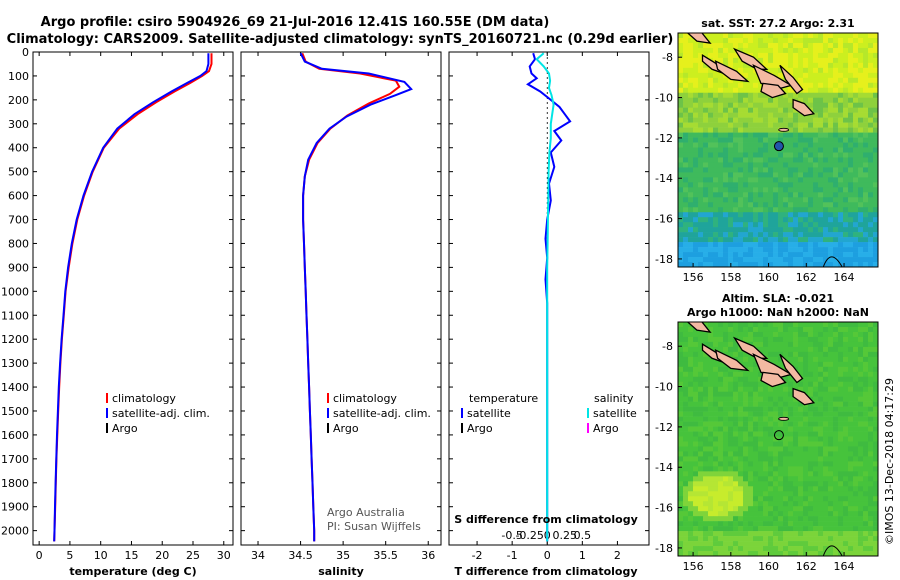 The height and width of the screenshot is (580, 900). Describe the element at coordinates (69, 555) in the screenshot. I see `x-tick-label: 5` at that location.